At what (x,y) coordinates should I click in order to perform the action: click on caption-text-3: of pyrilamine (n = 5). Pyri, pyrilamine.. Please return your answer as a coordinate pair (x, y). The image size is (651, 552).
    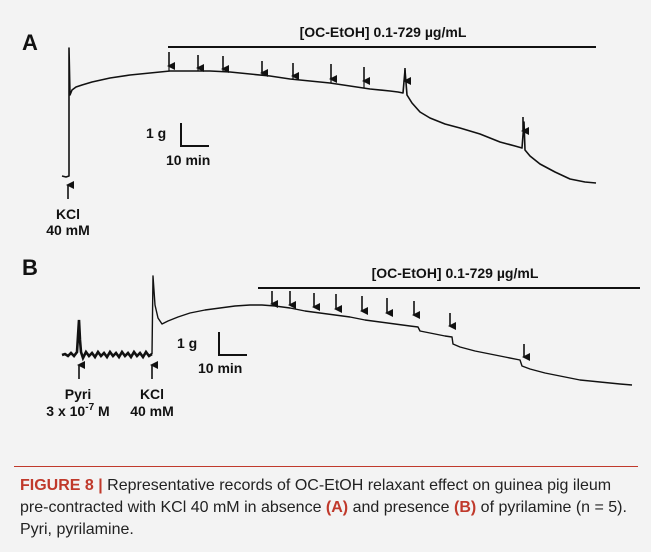
    Looking at the image, I should click on (323, 518).